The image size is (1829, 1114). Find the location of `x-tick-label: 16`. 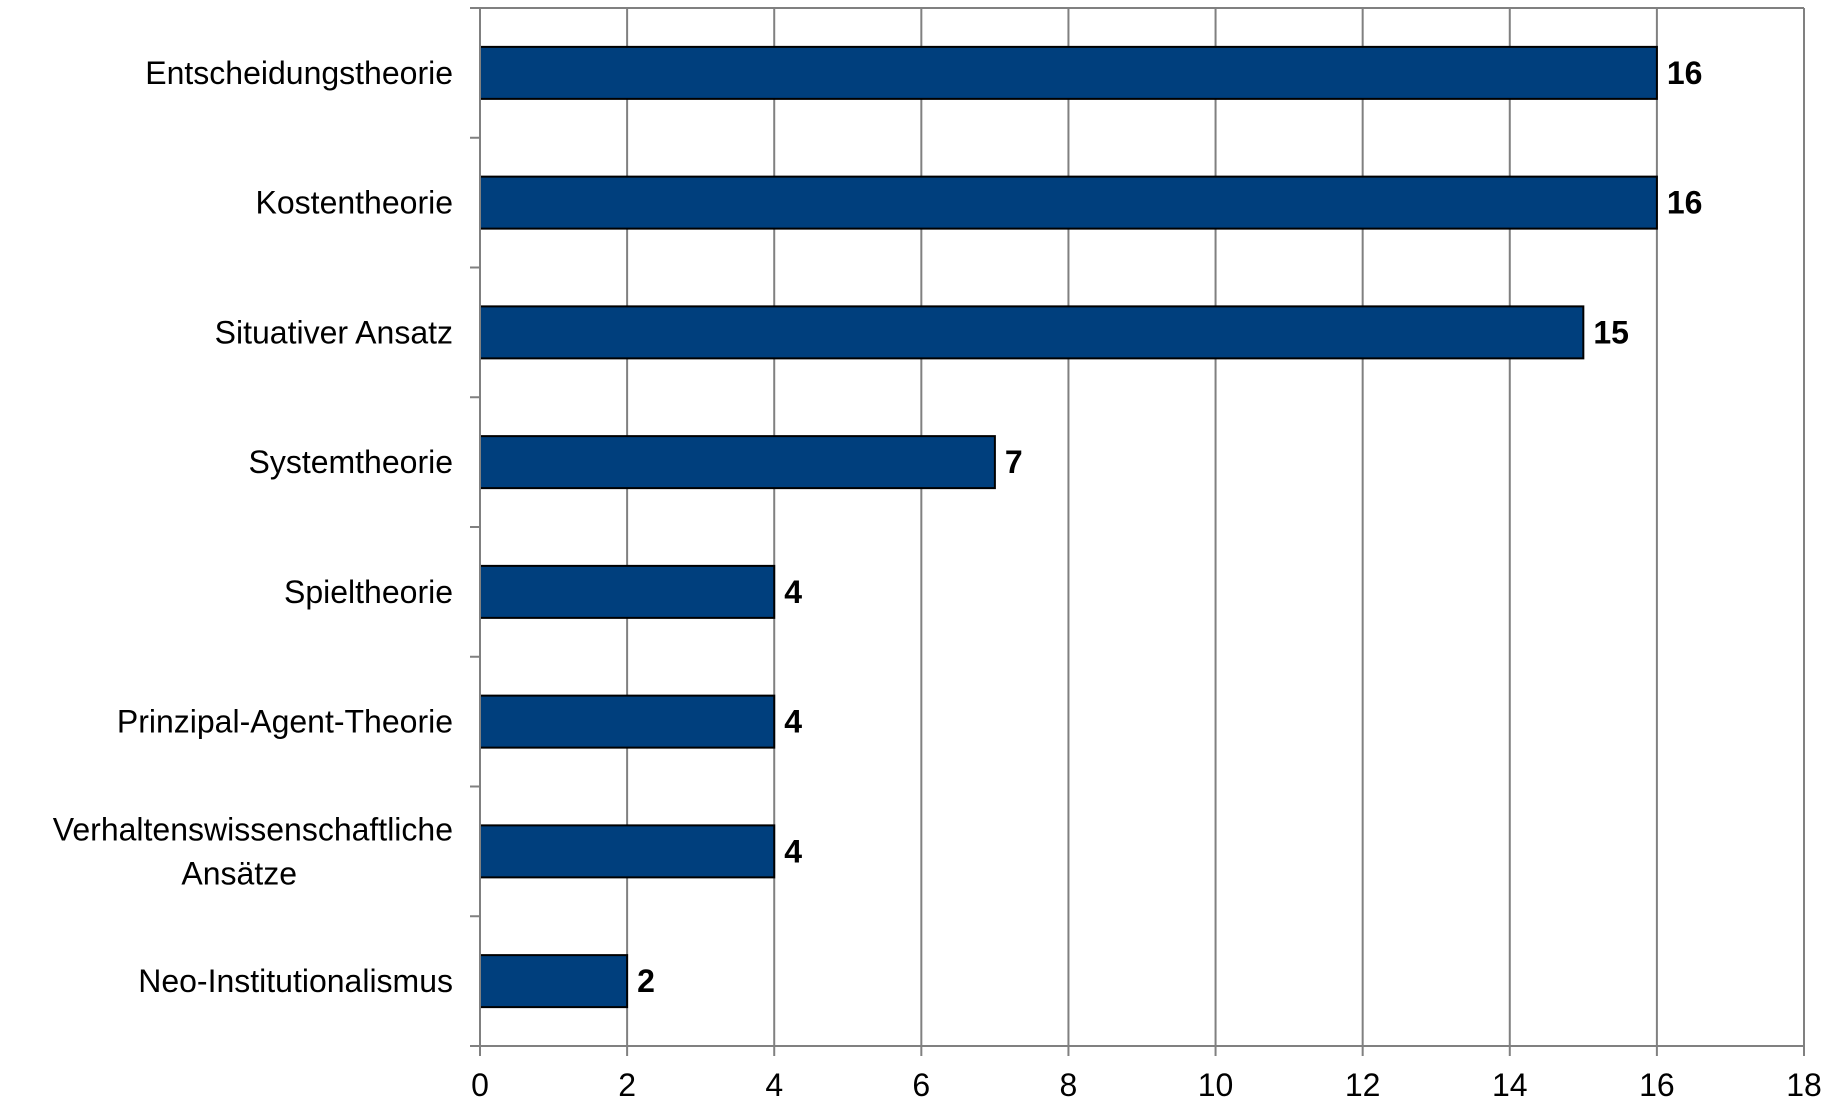

x-tick-label: 16 is located at coordinates (1657, 1085).